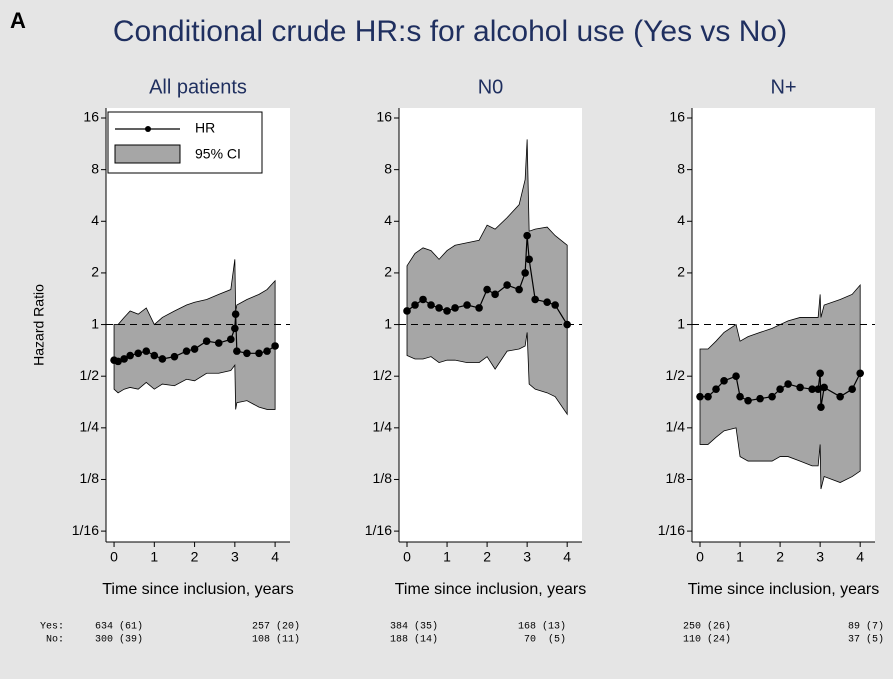 The width and height of the screenshot is (893, 679). Describe the element at coordinates (119, 627) in the screenshot. I see `at-risk-count: 634 (61)` at that location.